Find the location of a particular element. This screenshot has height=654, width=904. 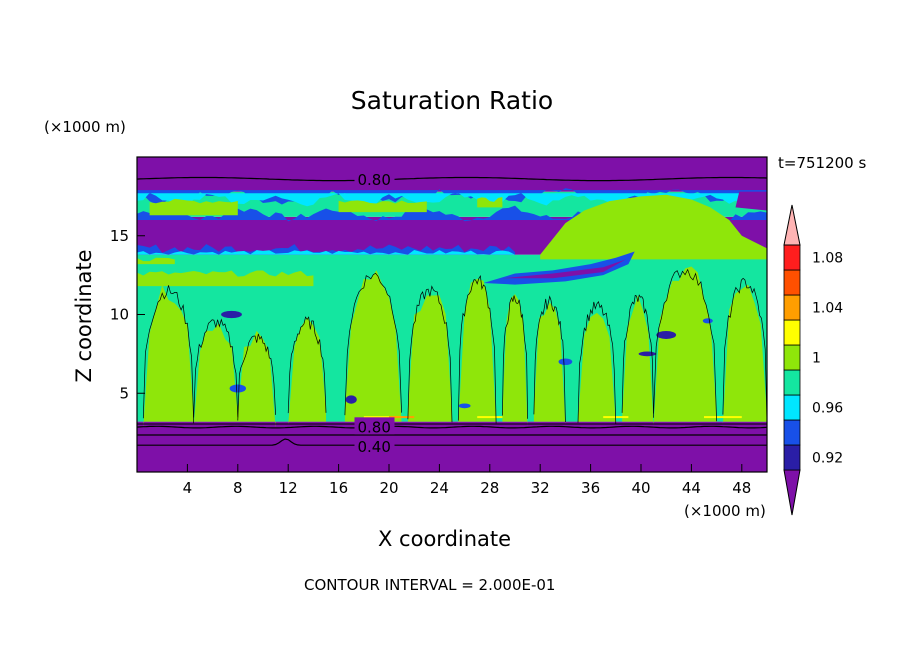

x-tick-label: 36 is located at coordinates (590, 488).